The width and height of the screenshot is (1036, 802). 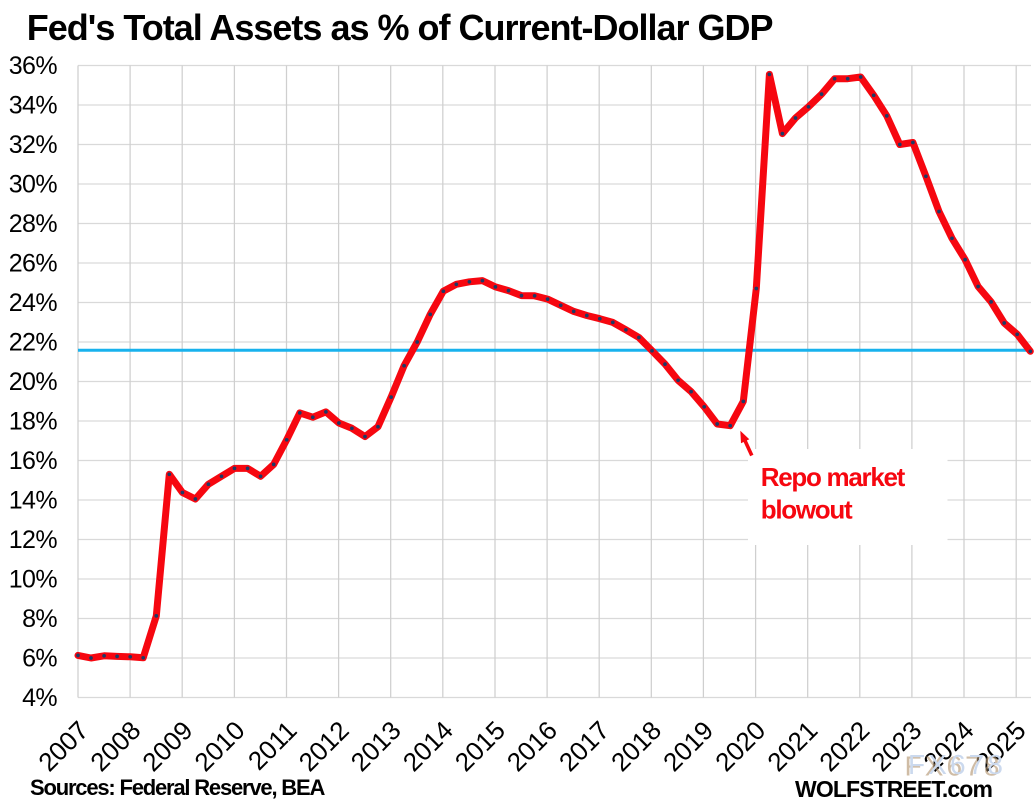 I want to click on svg-text: Sources: Federal Reserve, BEA, so click(x=177, y=787).